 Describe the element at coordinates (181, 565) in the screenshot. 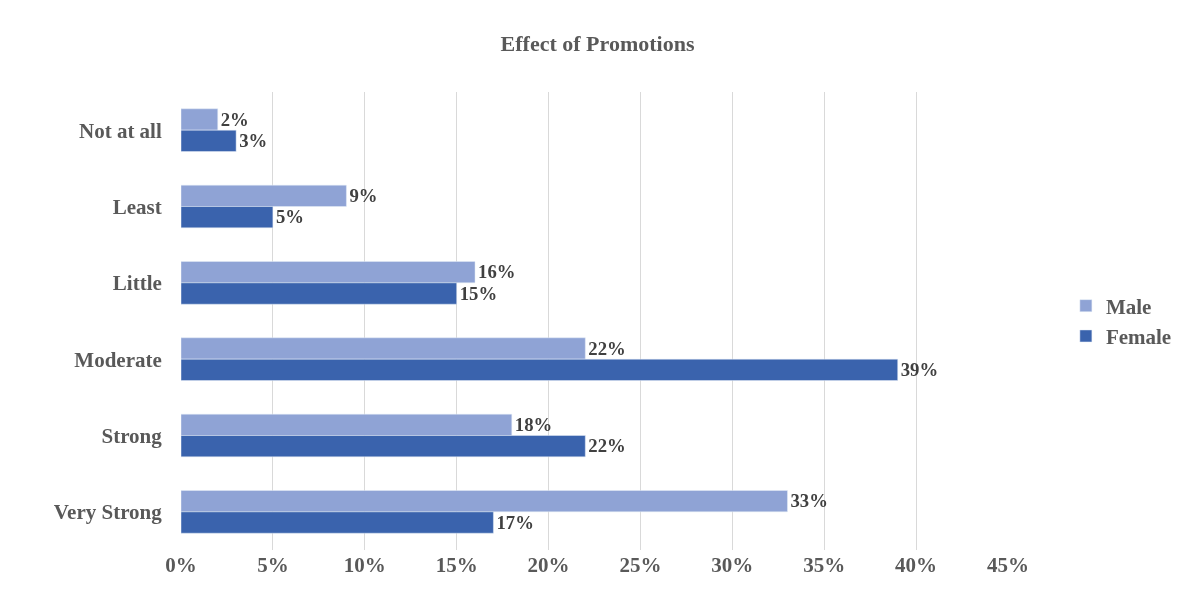

I see `x-tick-label: 0%` at that location.